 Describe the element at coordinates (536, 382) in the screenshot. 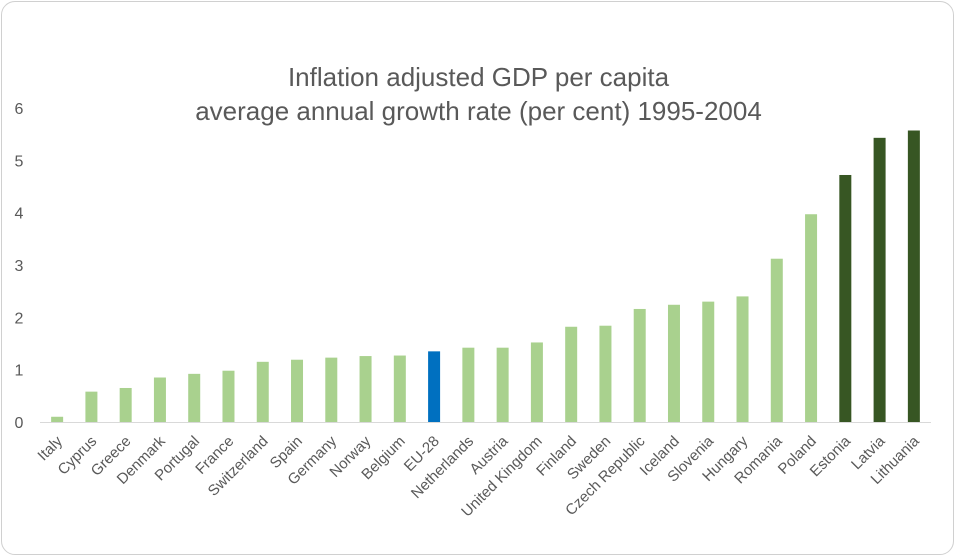

I see `bar-united-kingdom` at that location.